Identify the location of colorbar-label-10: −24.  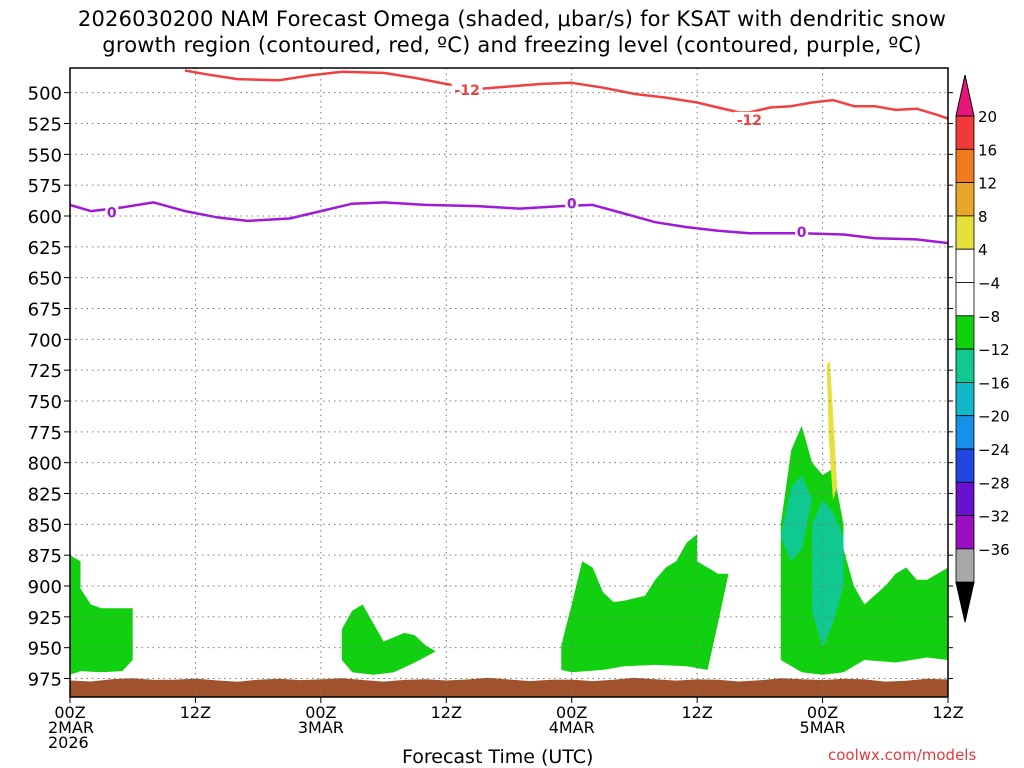
(994, 450).